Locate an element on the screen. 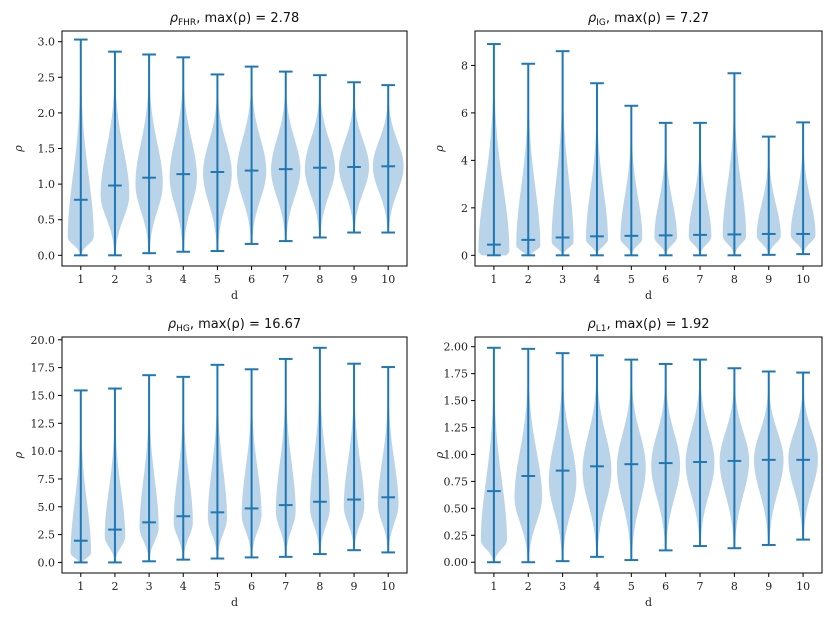 The height and width of the screenshot is (622, 830). chart-title: ρFHR, max(ρ) = 2.78 is located at coordinates (235, 19).